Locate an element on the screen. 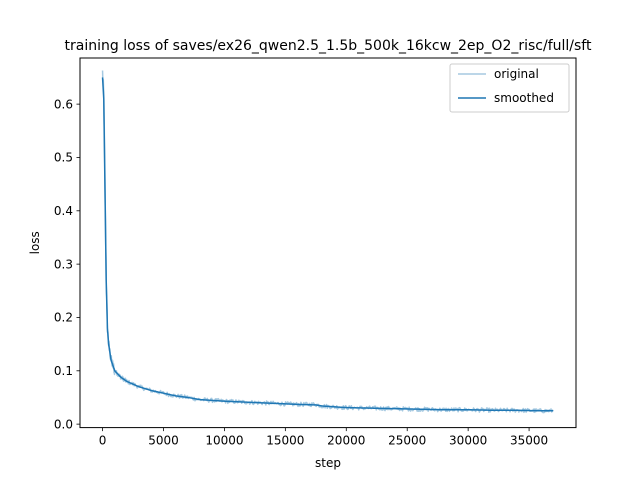 The height and width of the screenshot is (480, 640). x-tick-label: 35000 is located at coordinates (529, 441).